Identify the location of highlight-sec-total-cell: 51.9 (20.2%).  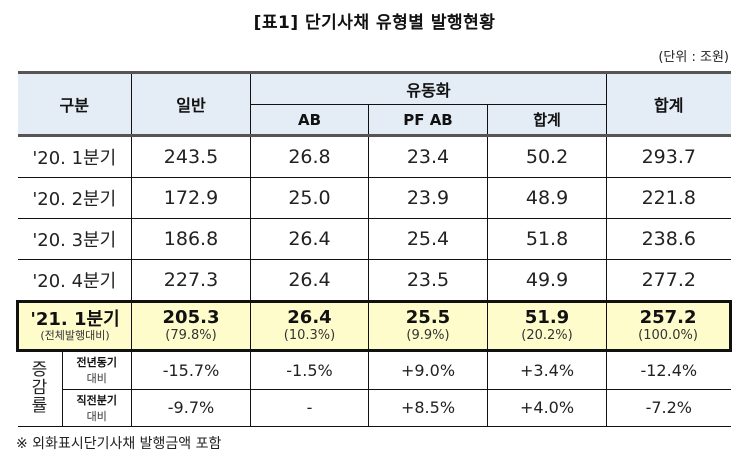
(547, 326).